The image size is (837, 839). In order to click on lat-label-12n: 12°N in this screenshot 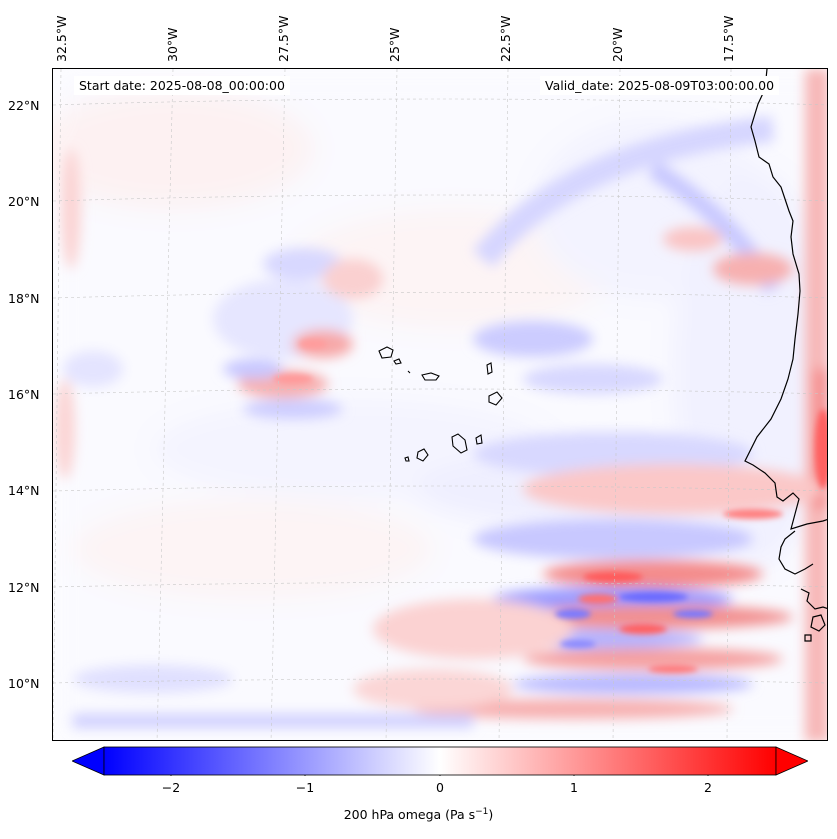, I will do `click(24, 587)`.